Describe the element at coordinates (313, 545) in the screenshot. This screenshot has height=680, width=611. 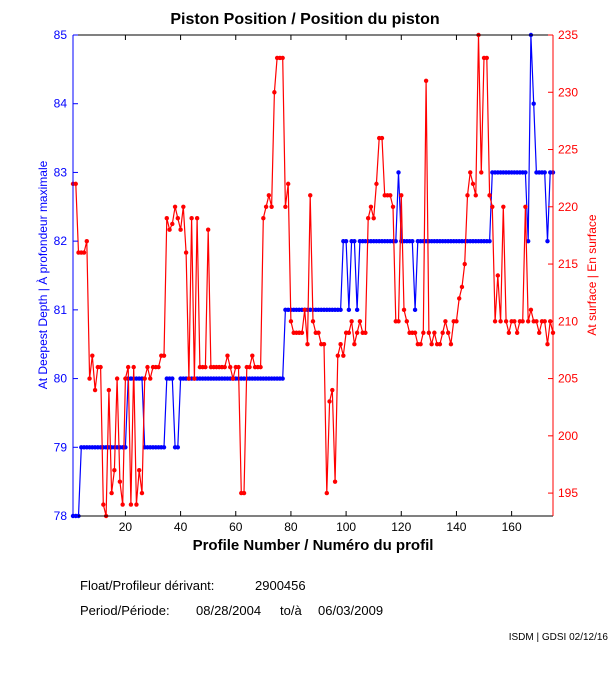
I see `x-axis-label: Profile Number / Numéro du profil` at that location.